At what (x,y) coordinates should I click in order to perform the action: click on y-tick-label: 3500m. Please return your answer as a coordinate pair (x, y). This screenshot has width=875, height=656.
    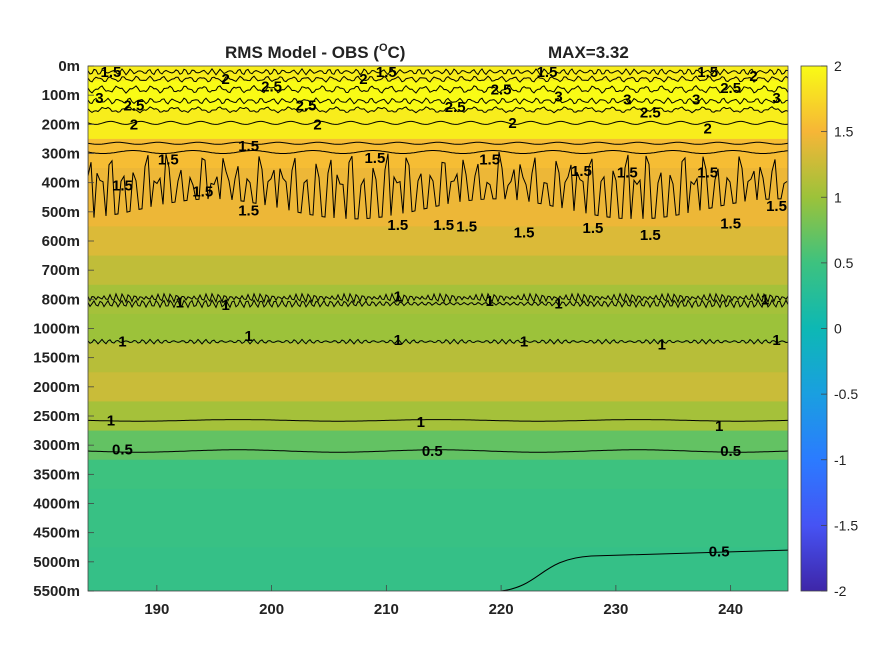
    Looking at the image, I should click on (56, 474).